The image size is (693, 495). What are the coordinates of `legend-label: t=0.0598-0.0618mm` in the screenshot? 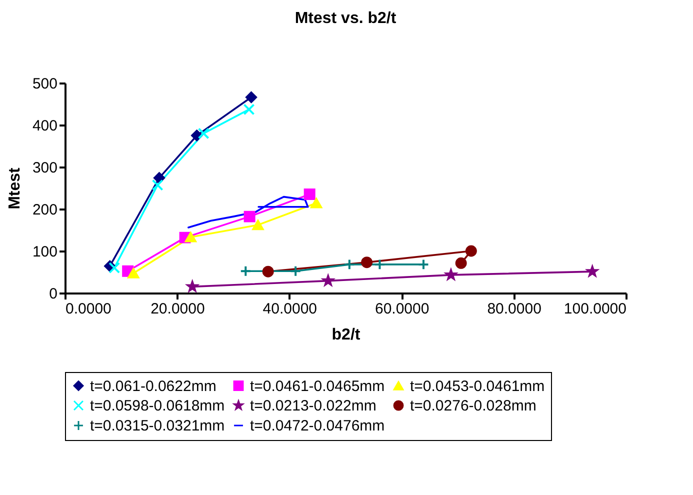 It's located at (157, 406).